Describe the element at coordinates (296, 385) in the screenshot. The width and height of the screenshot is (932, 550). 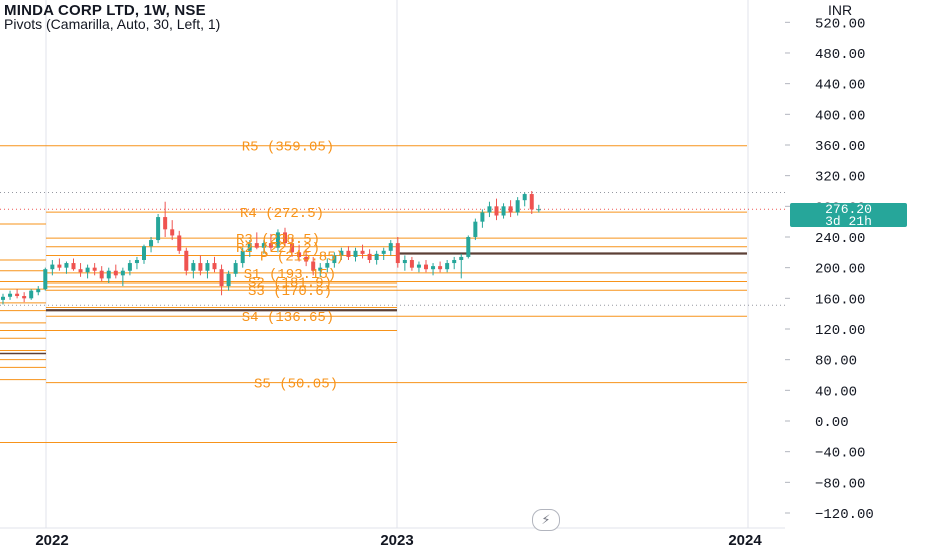
I see `pivot-label: S5 (50.05)` at that location.